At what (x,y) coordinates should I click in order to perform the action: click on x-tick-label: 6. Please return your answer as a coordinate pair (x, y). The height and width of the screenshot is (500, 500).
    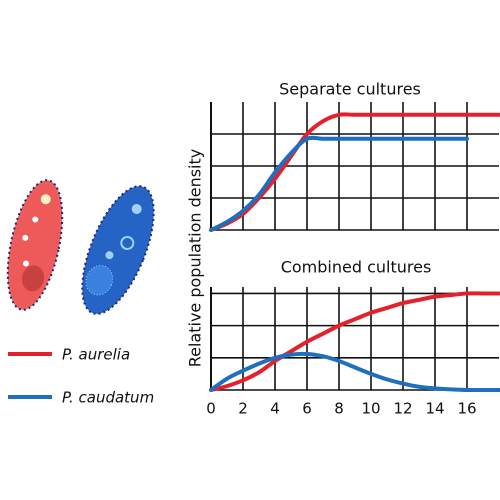
    Looking at the image, I should click on (307, 409).